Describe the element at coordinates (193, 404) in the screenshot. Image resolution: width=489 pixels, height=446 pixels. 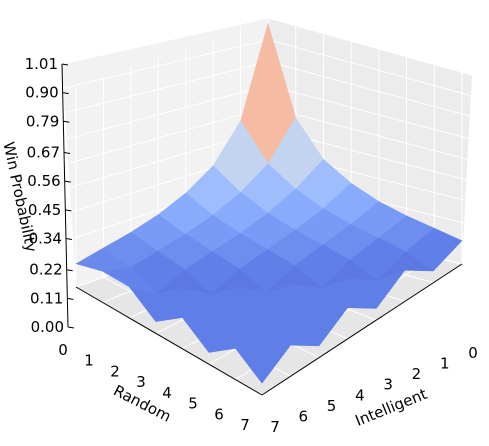
I see `random-tick-label: 5` at that location.